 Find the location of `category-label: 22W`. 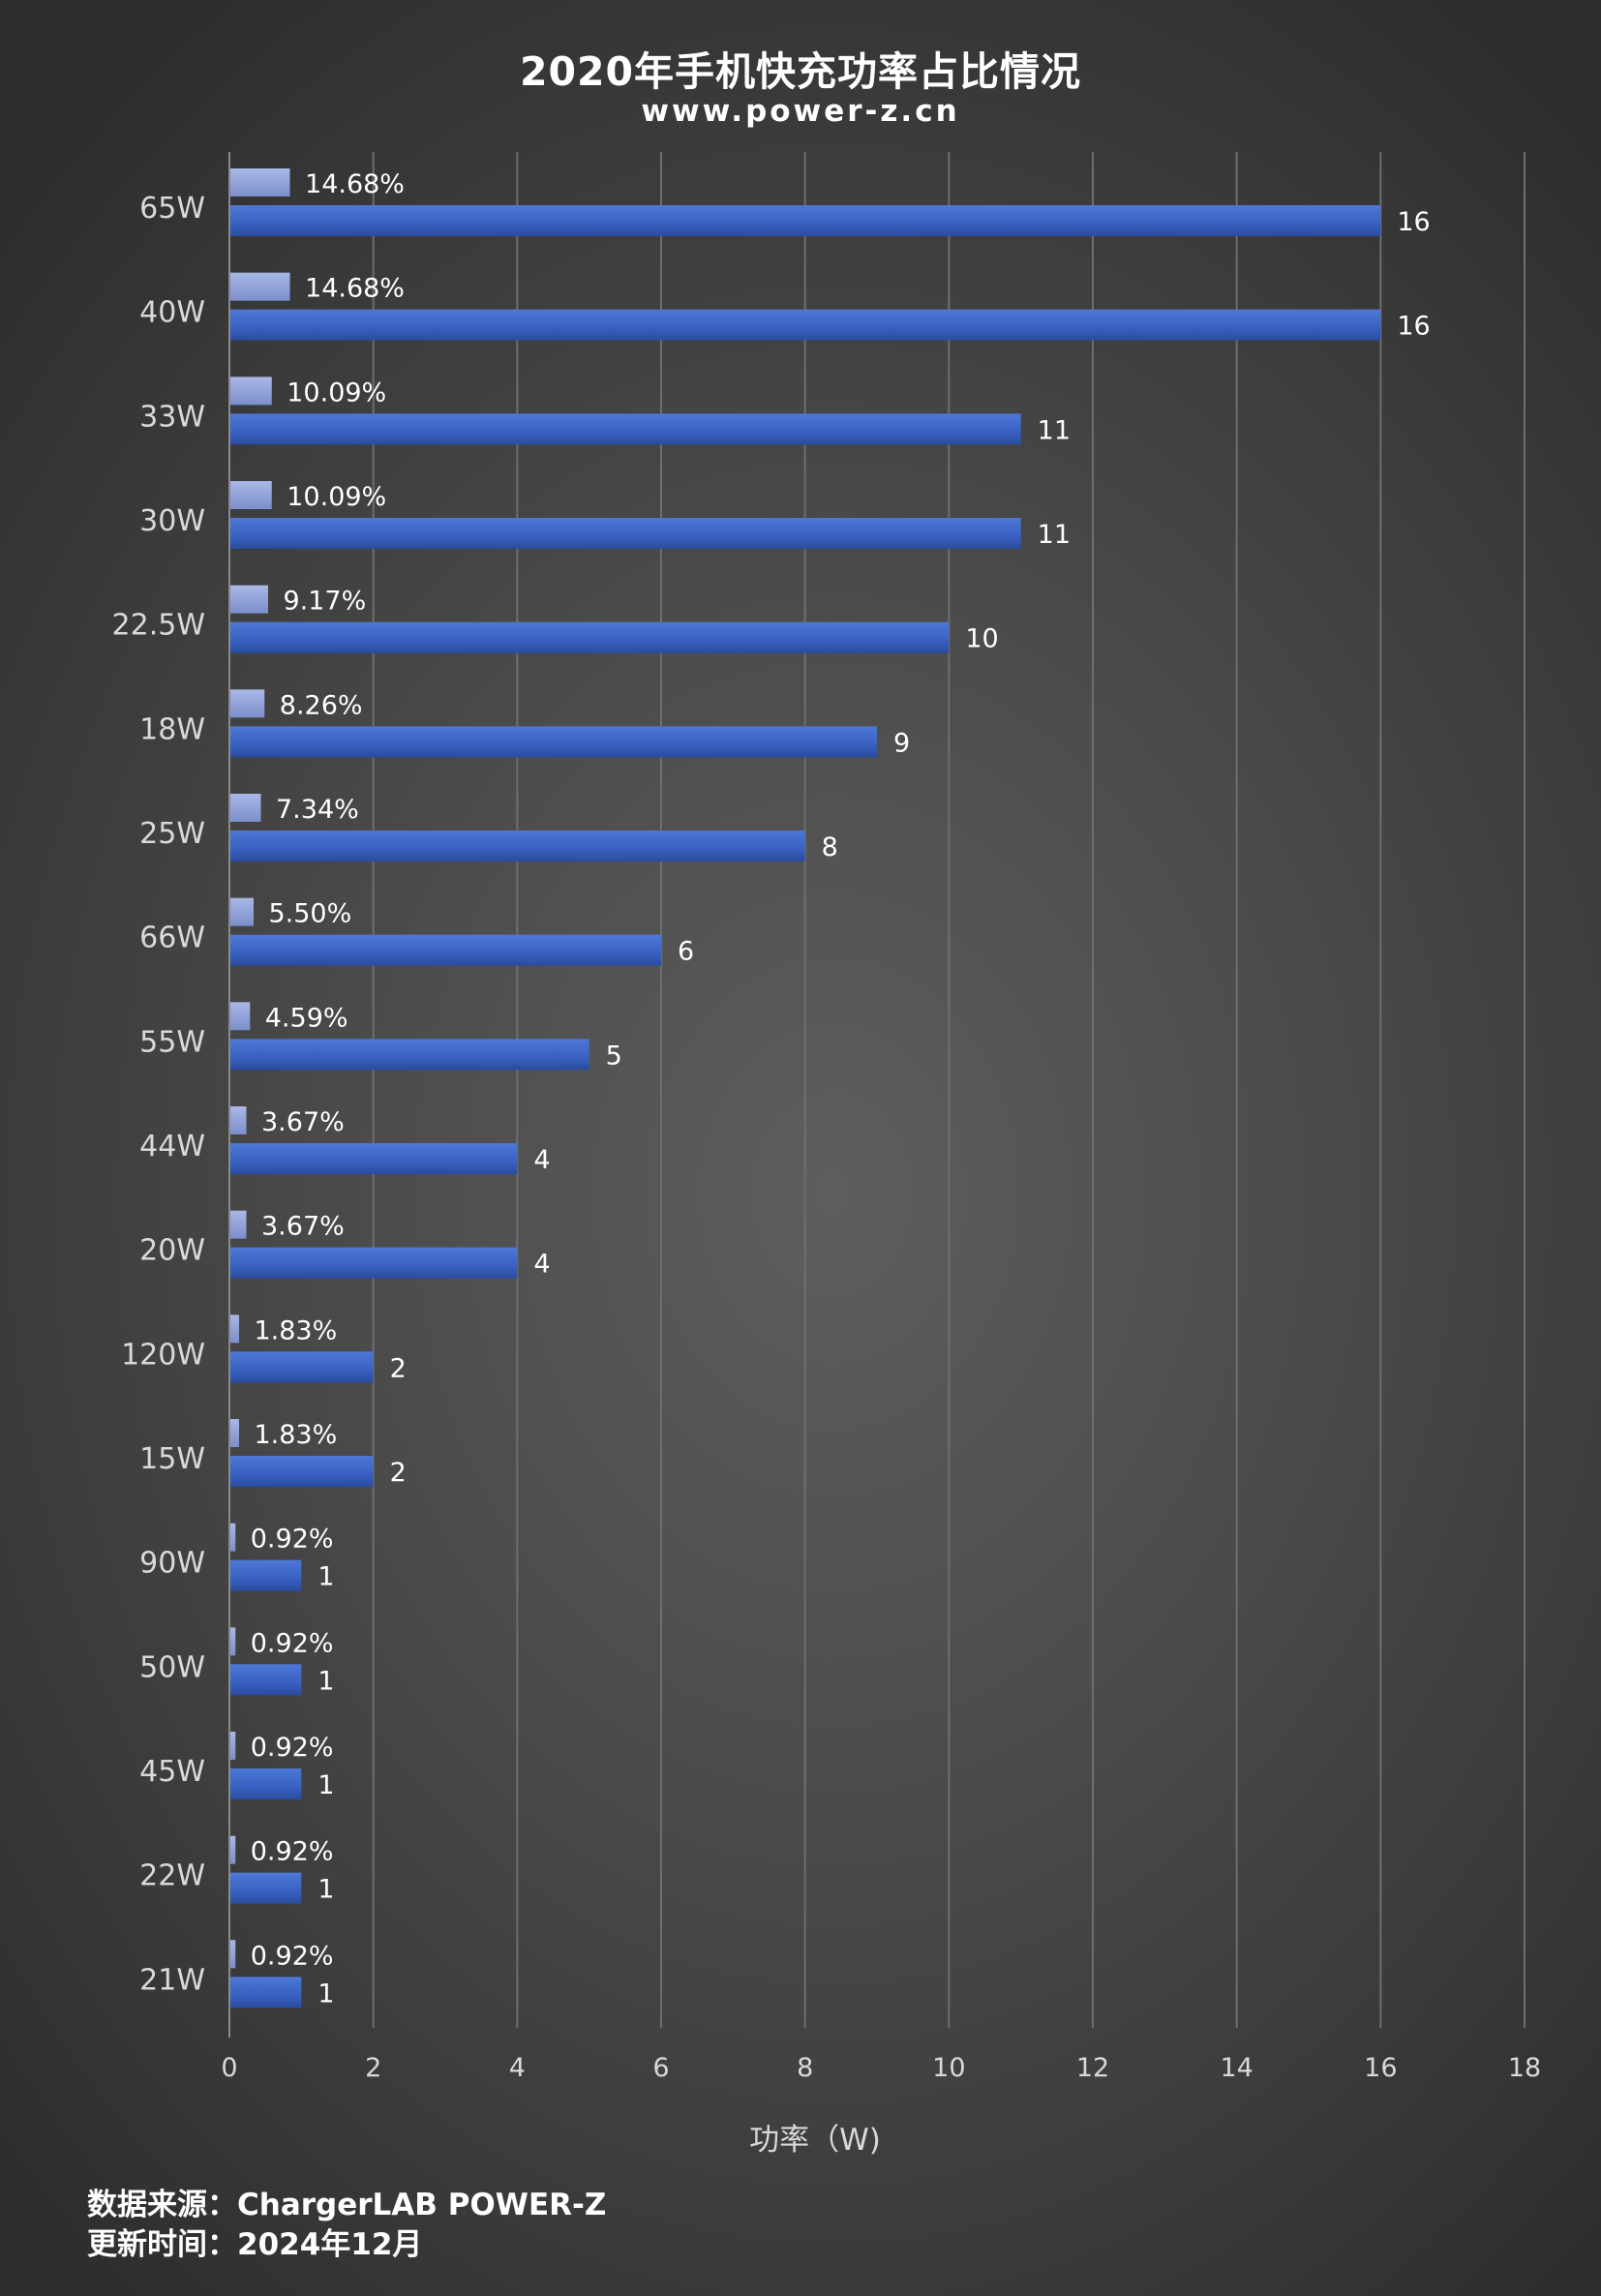

category-label: 22W is located at coordinates (172, 1876).